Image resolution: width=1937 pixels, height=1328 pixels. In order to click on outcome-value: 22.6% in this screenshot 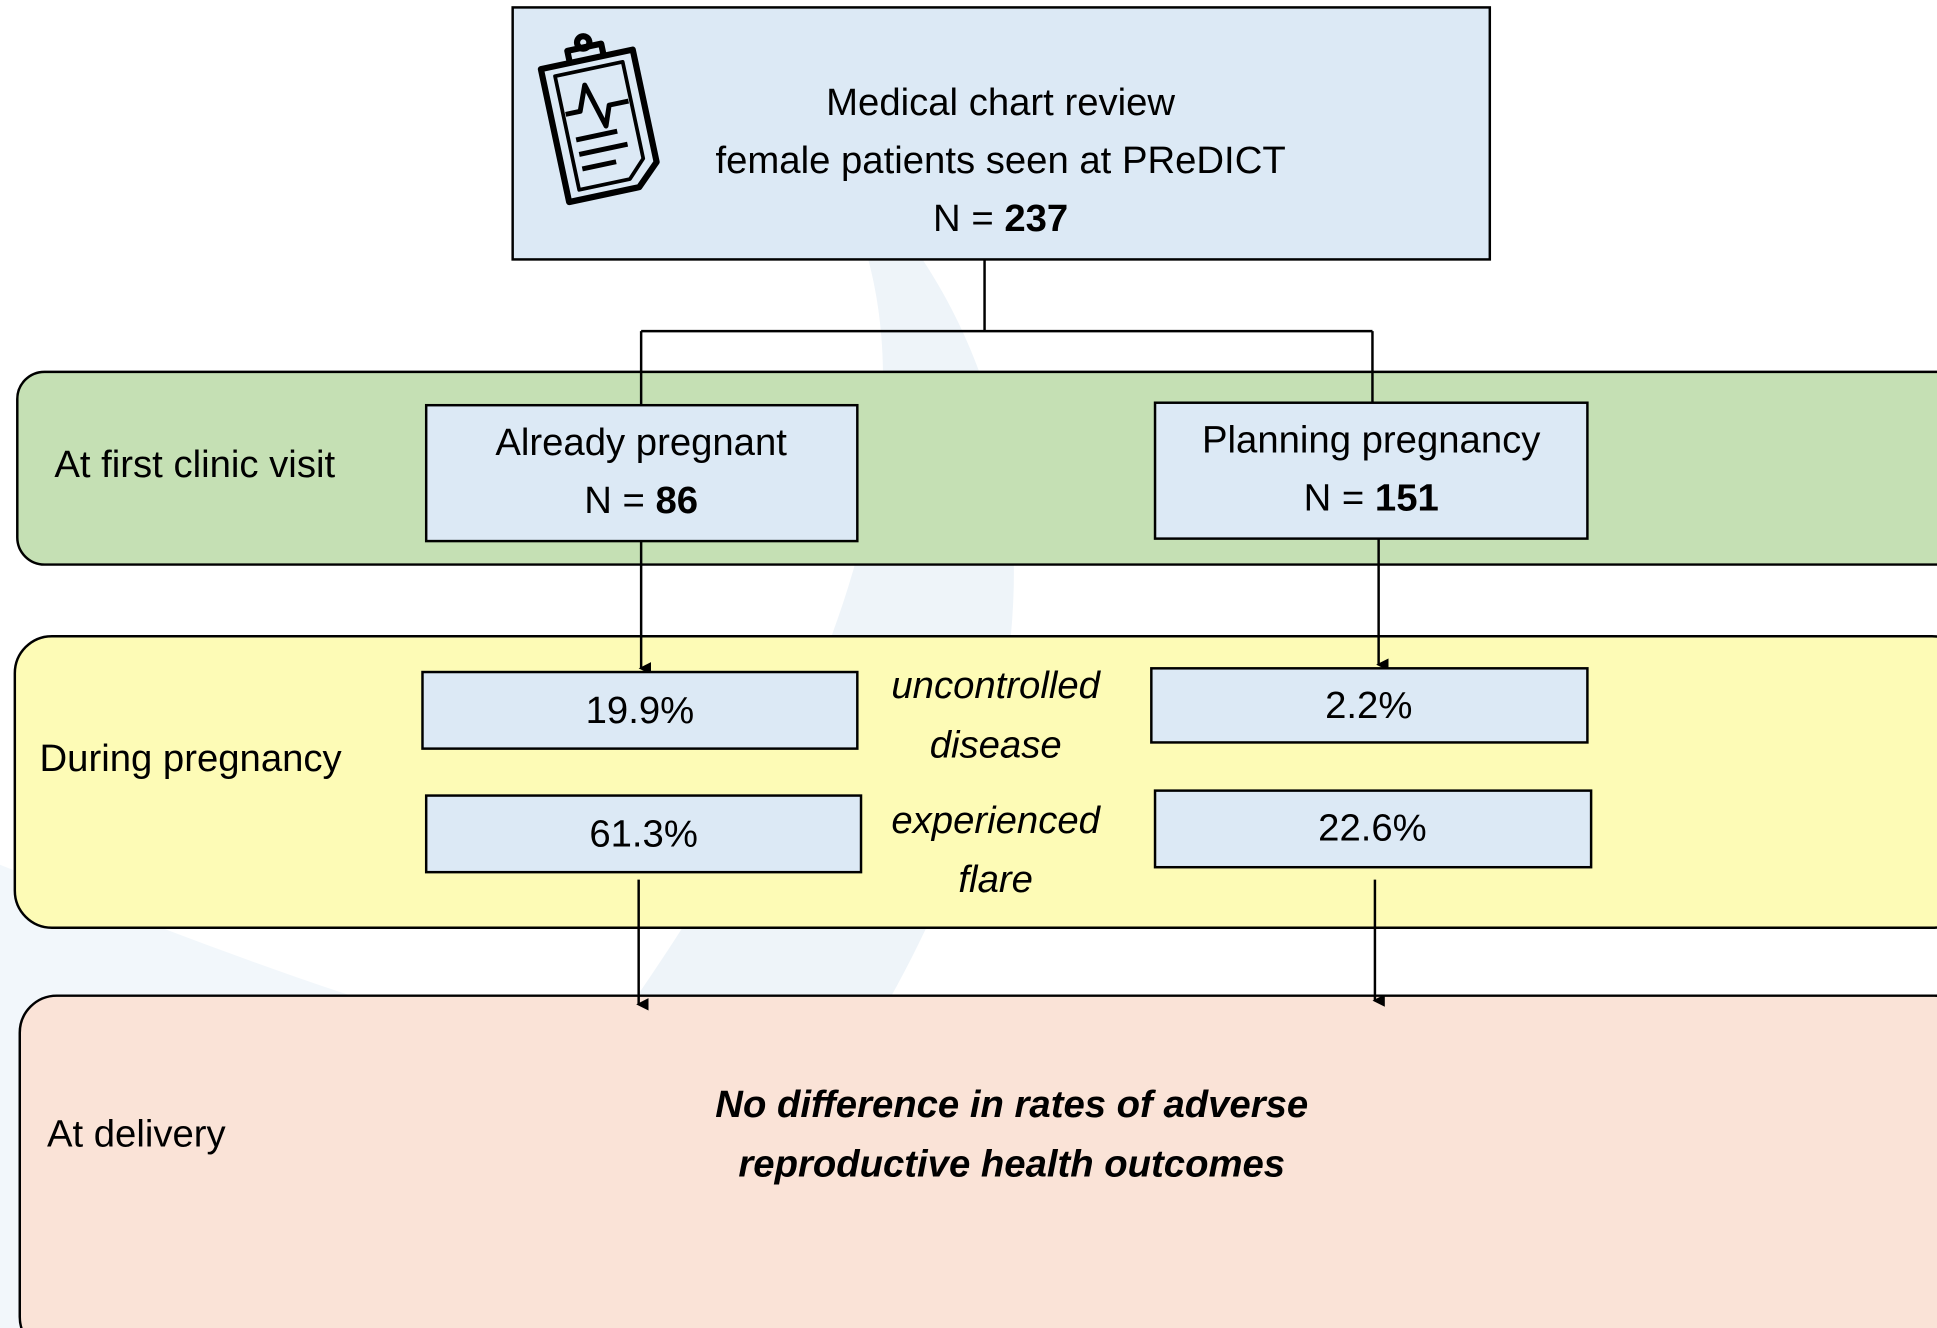, I will do `click(1372, 827)`.